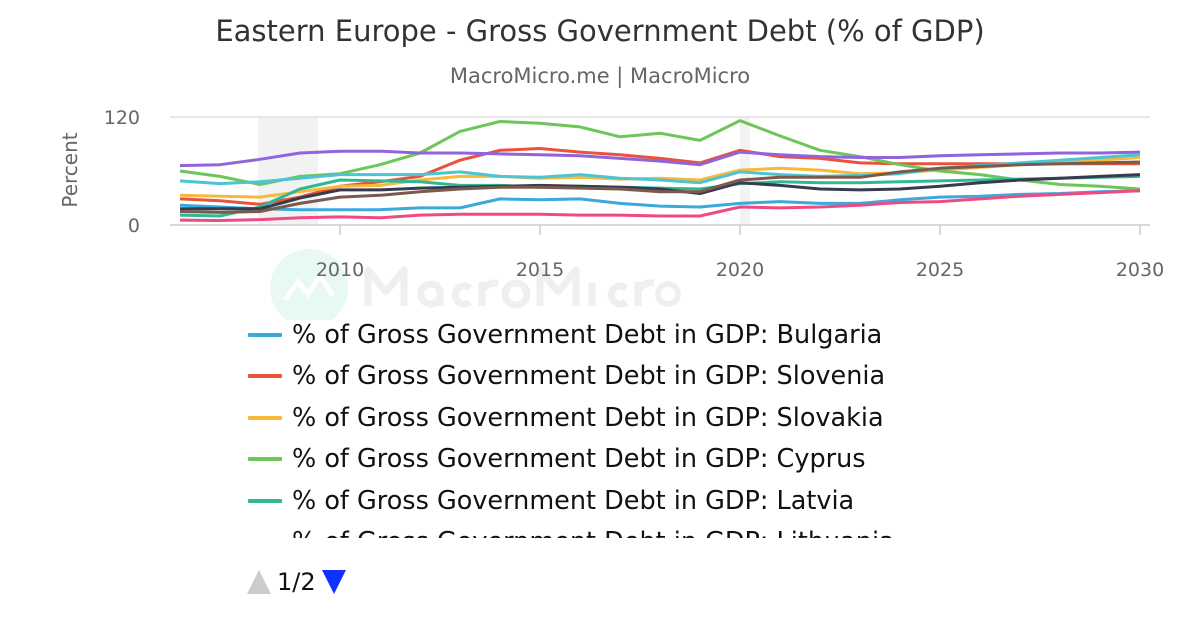  What do you see at coordinates (940, 270) in the screenshot?
I see `x-tick-label: 2025` at bounding box center [940, 270].